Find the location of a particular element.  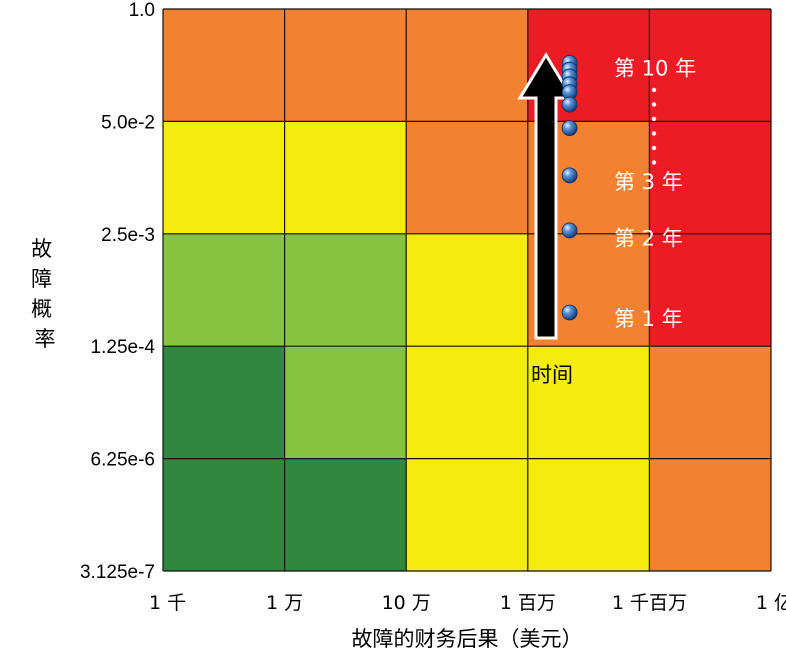

x-tick-label: 1 千 is located at coordinates (167, 603).